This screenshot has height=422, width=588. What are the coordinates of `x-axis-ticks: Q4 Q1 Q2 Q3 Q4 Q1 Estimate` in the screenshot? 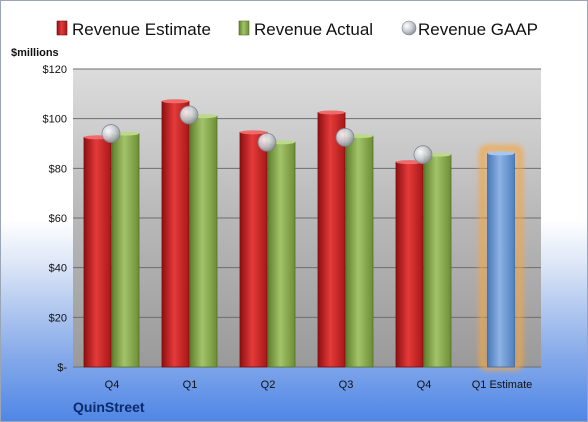 It's located at (319, 385).